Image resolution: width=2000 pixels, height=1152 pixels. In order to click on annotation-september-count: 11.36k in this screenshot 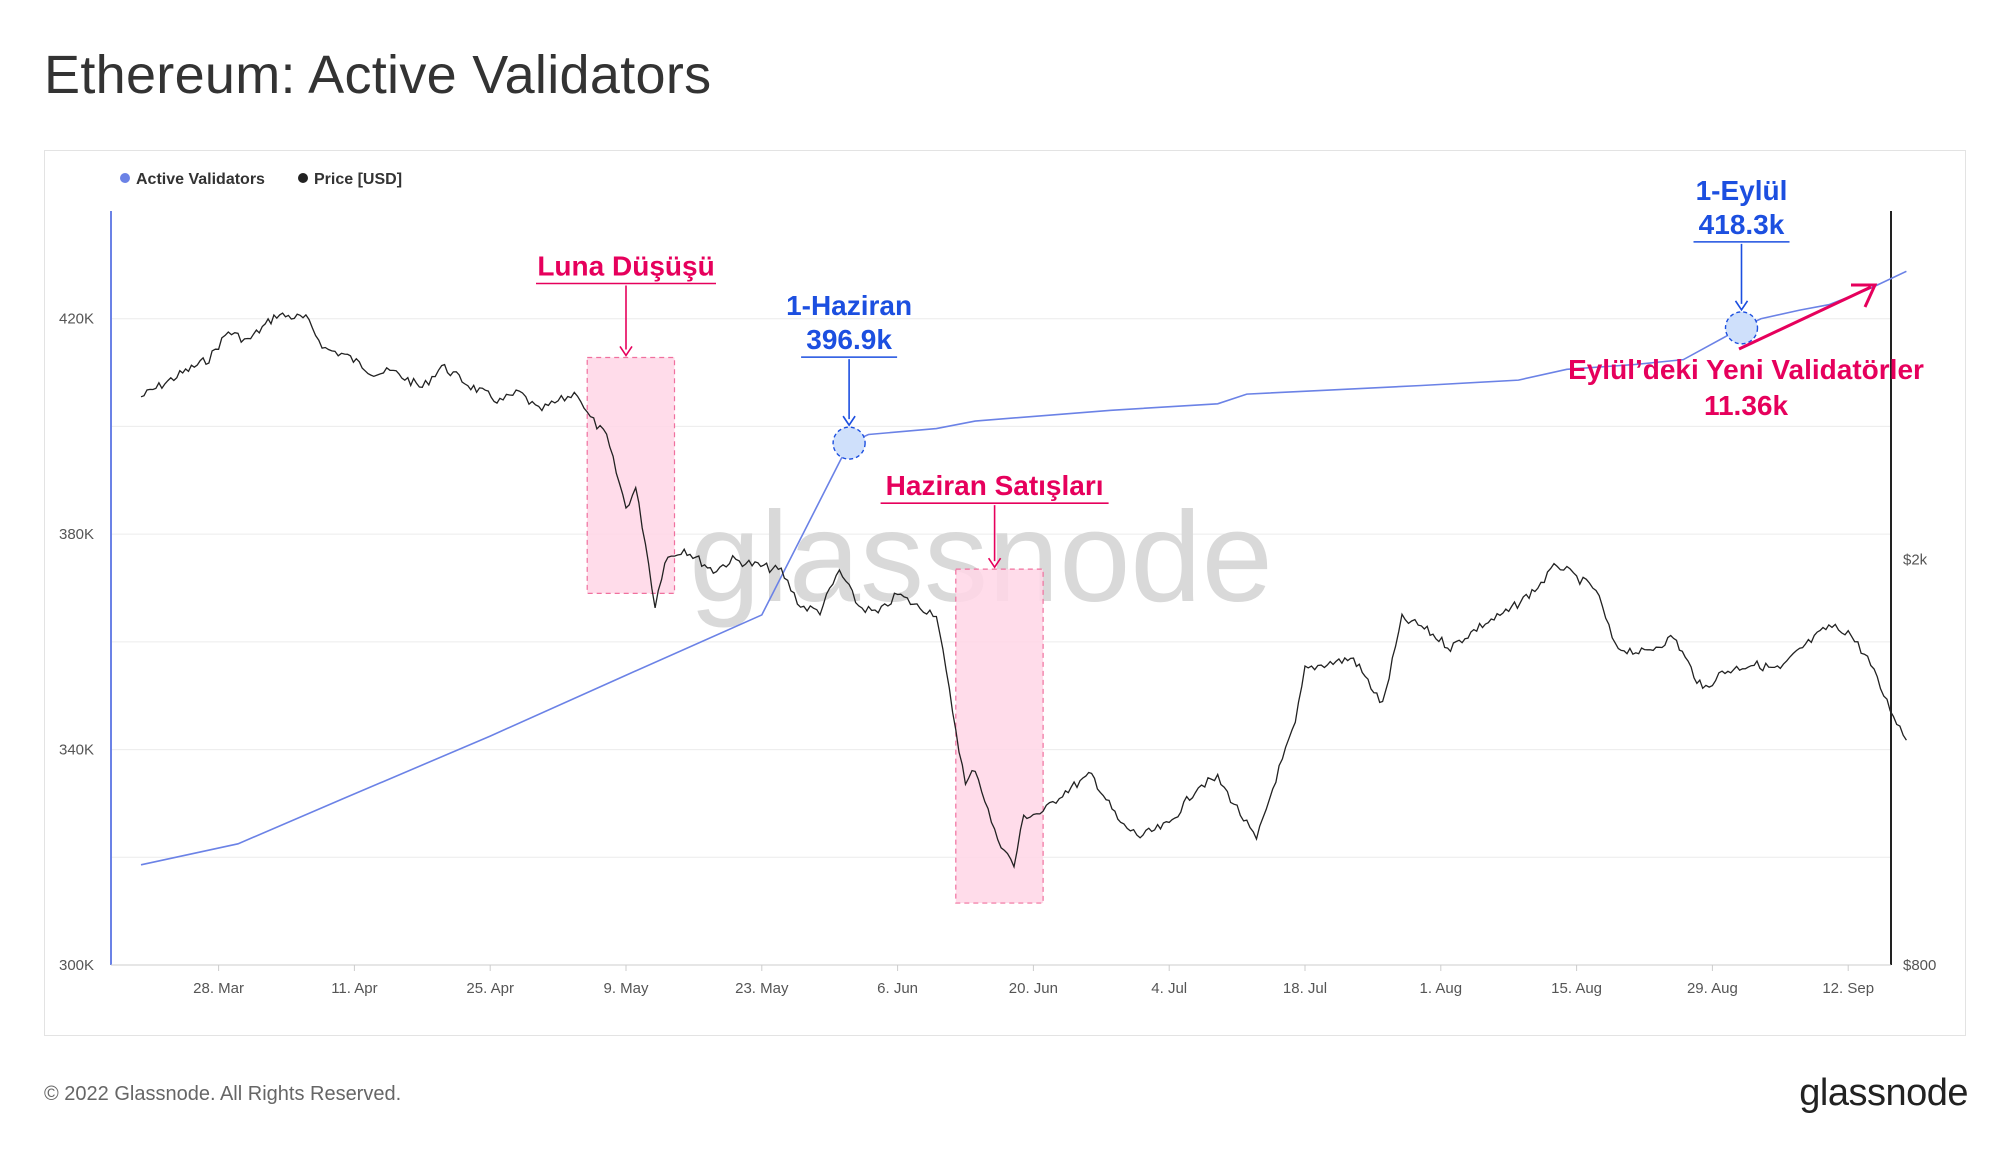, I will do `click(1746, 405)`.